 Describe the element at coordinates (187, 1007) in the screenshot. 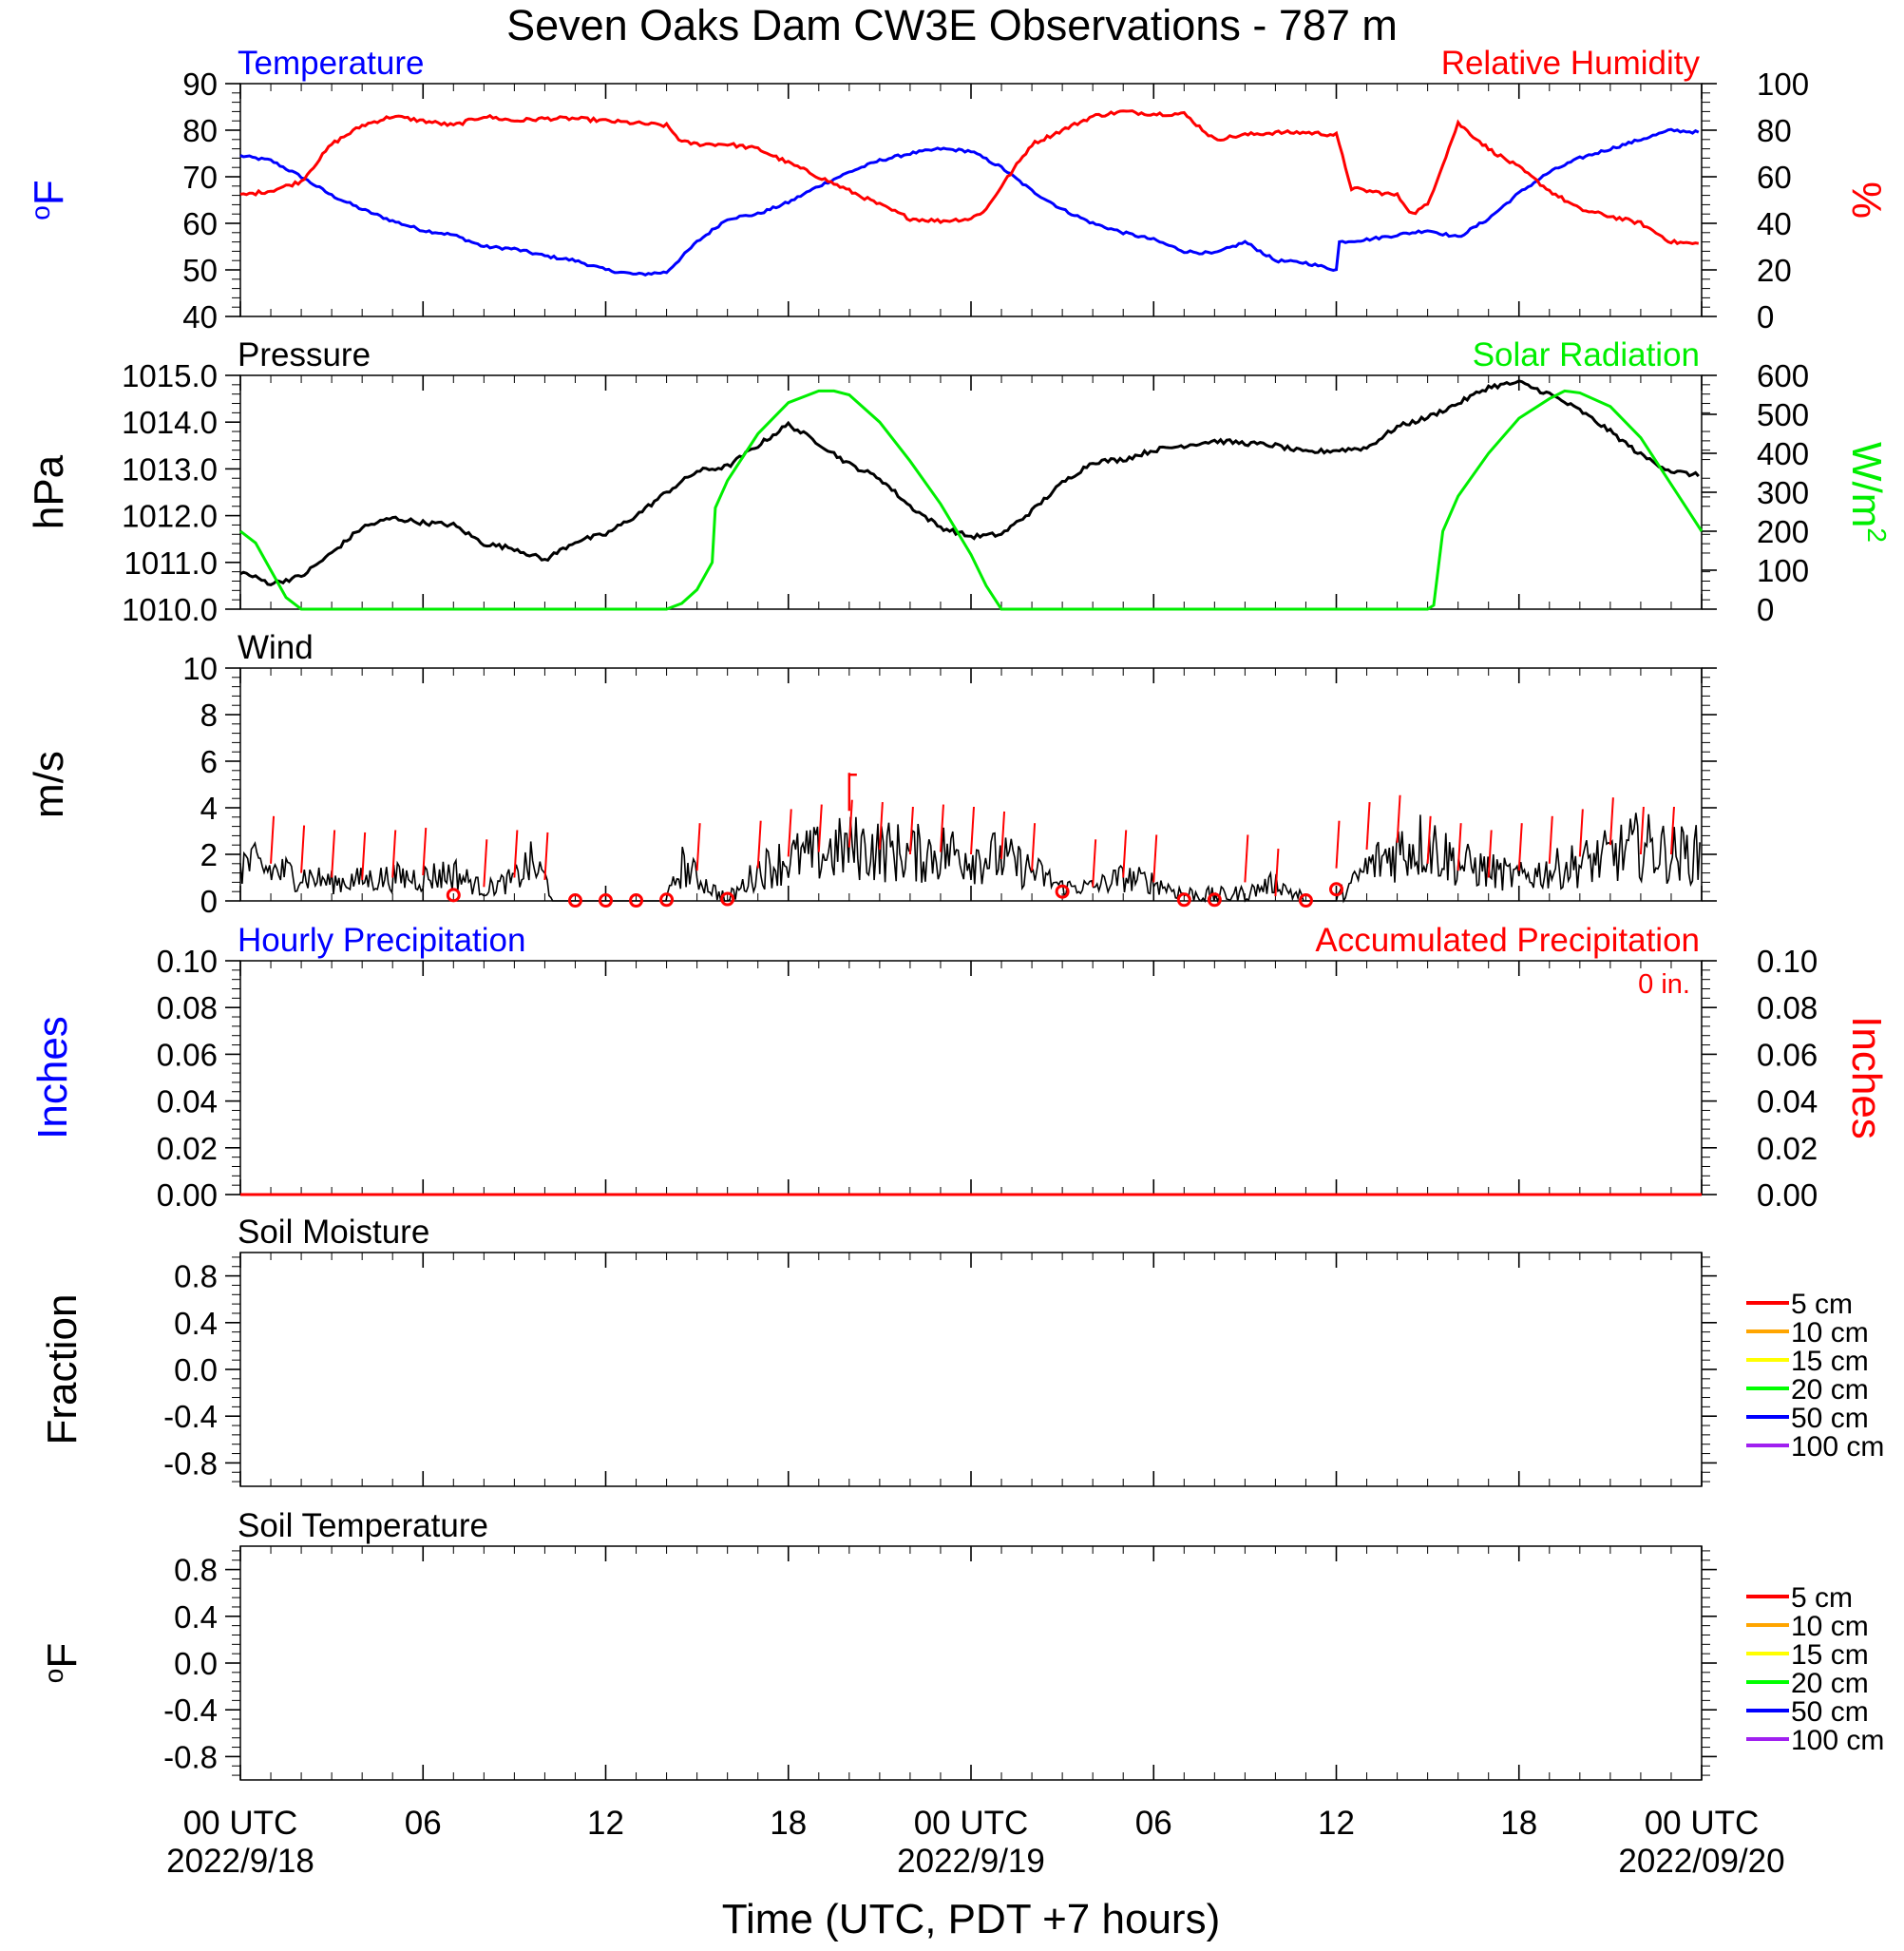

I see `y-left-tick-label: 0.08` at that location.